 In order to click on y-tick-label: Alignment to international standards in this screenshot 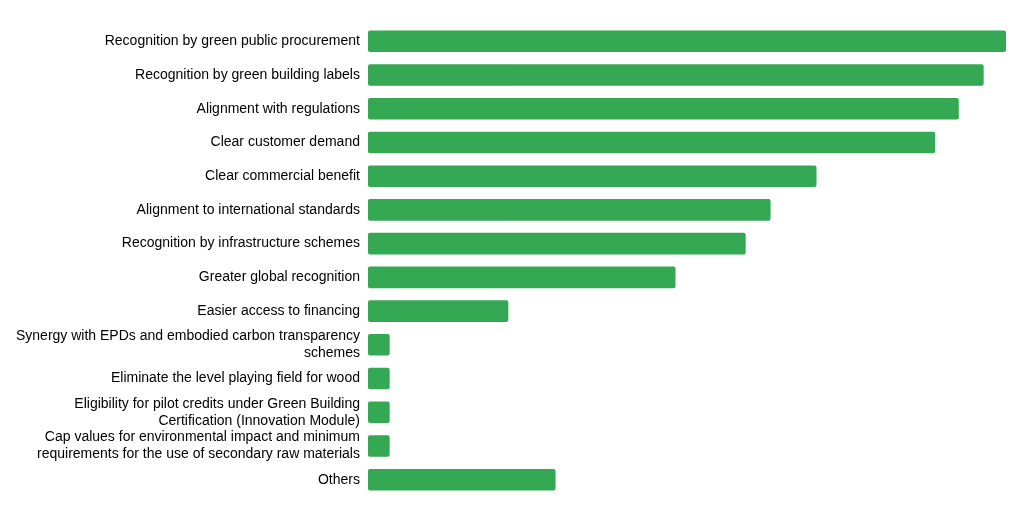, I will do `click(248, 208)`.